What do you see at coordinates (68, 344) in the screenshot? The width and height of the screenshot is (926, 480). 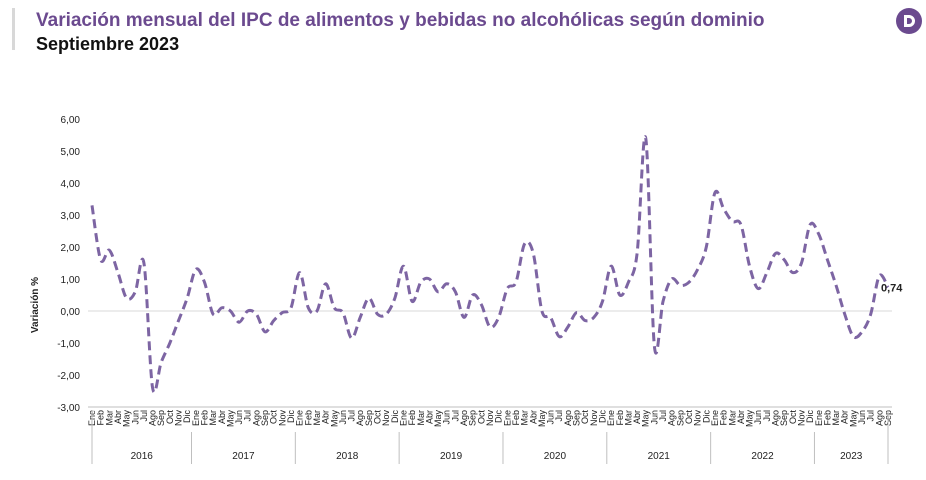 I see `y-tick-label: -1,00` at bounding box center [68, 344].